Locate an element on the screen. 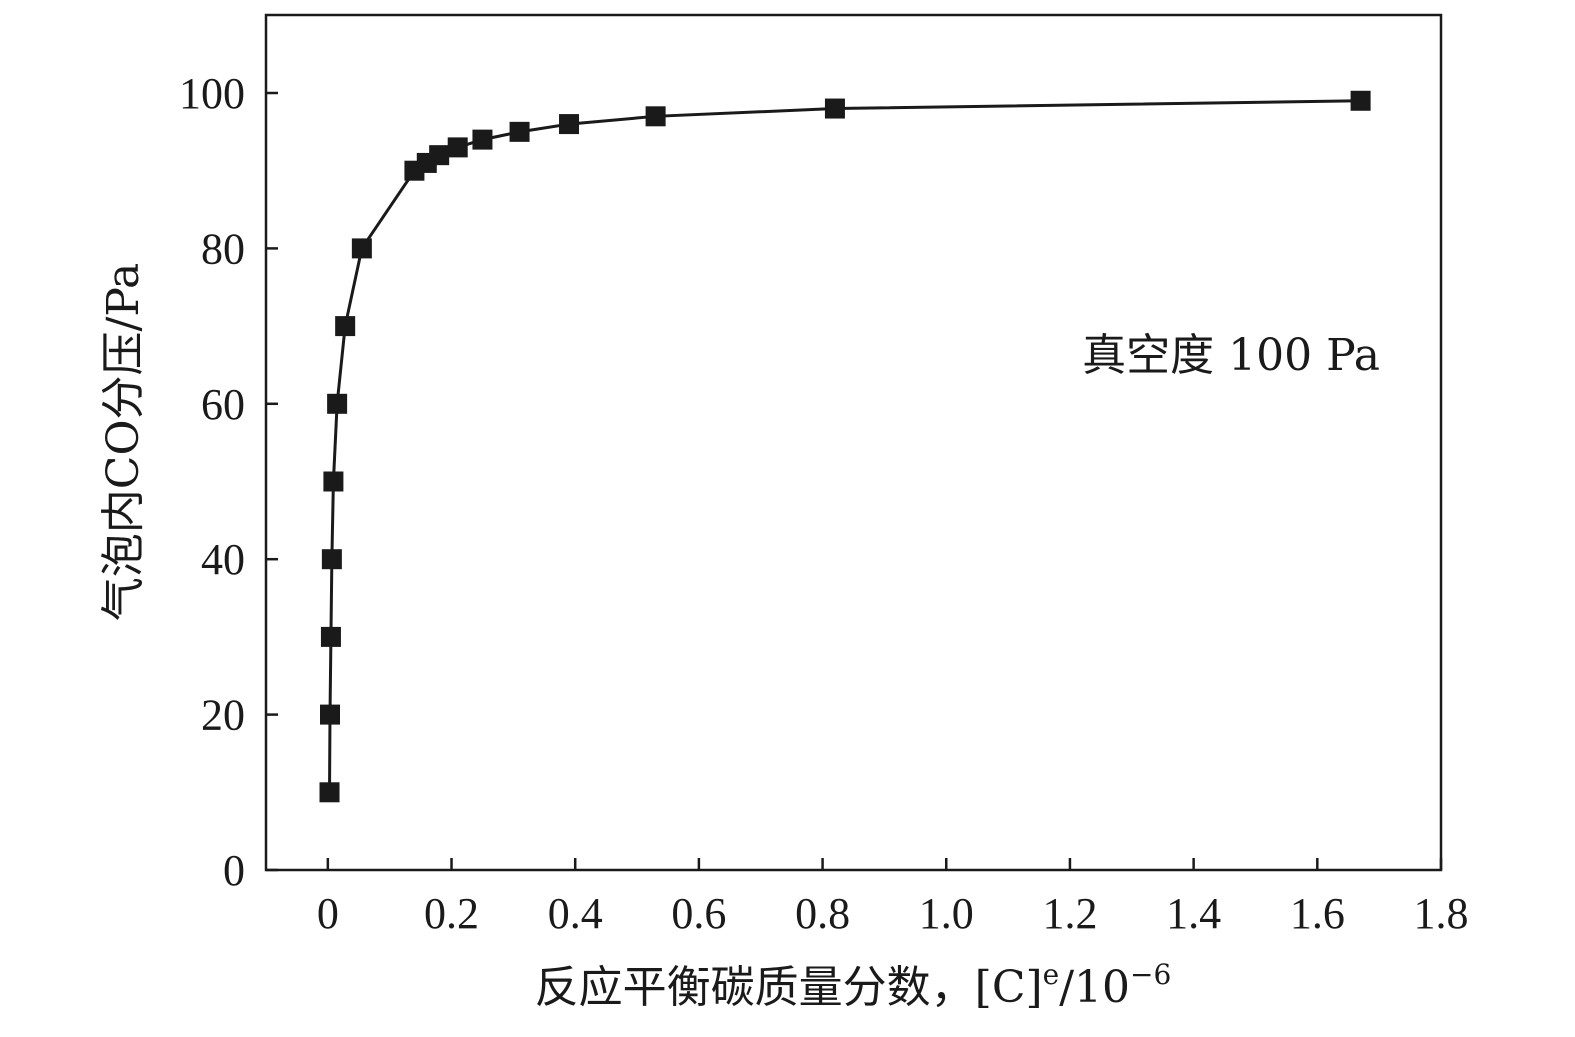 This screenshot has width=1575, height=1037. y-axis-title-text: 气泡内CO分压/Pa is located at coordinates (123, 442).